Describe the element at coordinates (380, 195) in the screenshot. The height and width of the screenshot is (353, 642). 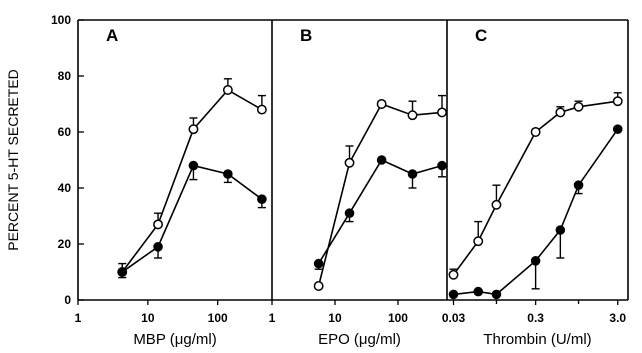
I see `panel-b-series-open-line` at that location.